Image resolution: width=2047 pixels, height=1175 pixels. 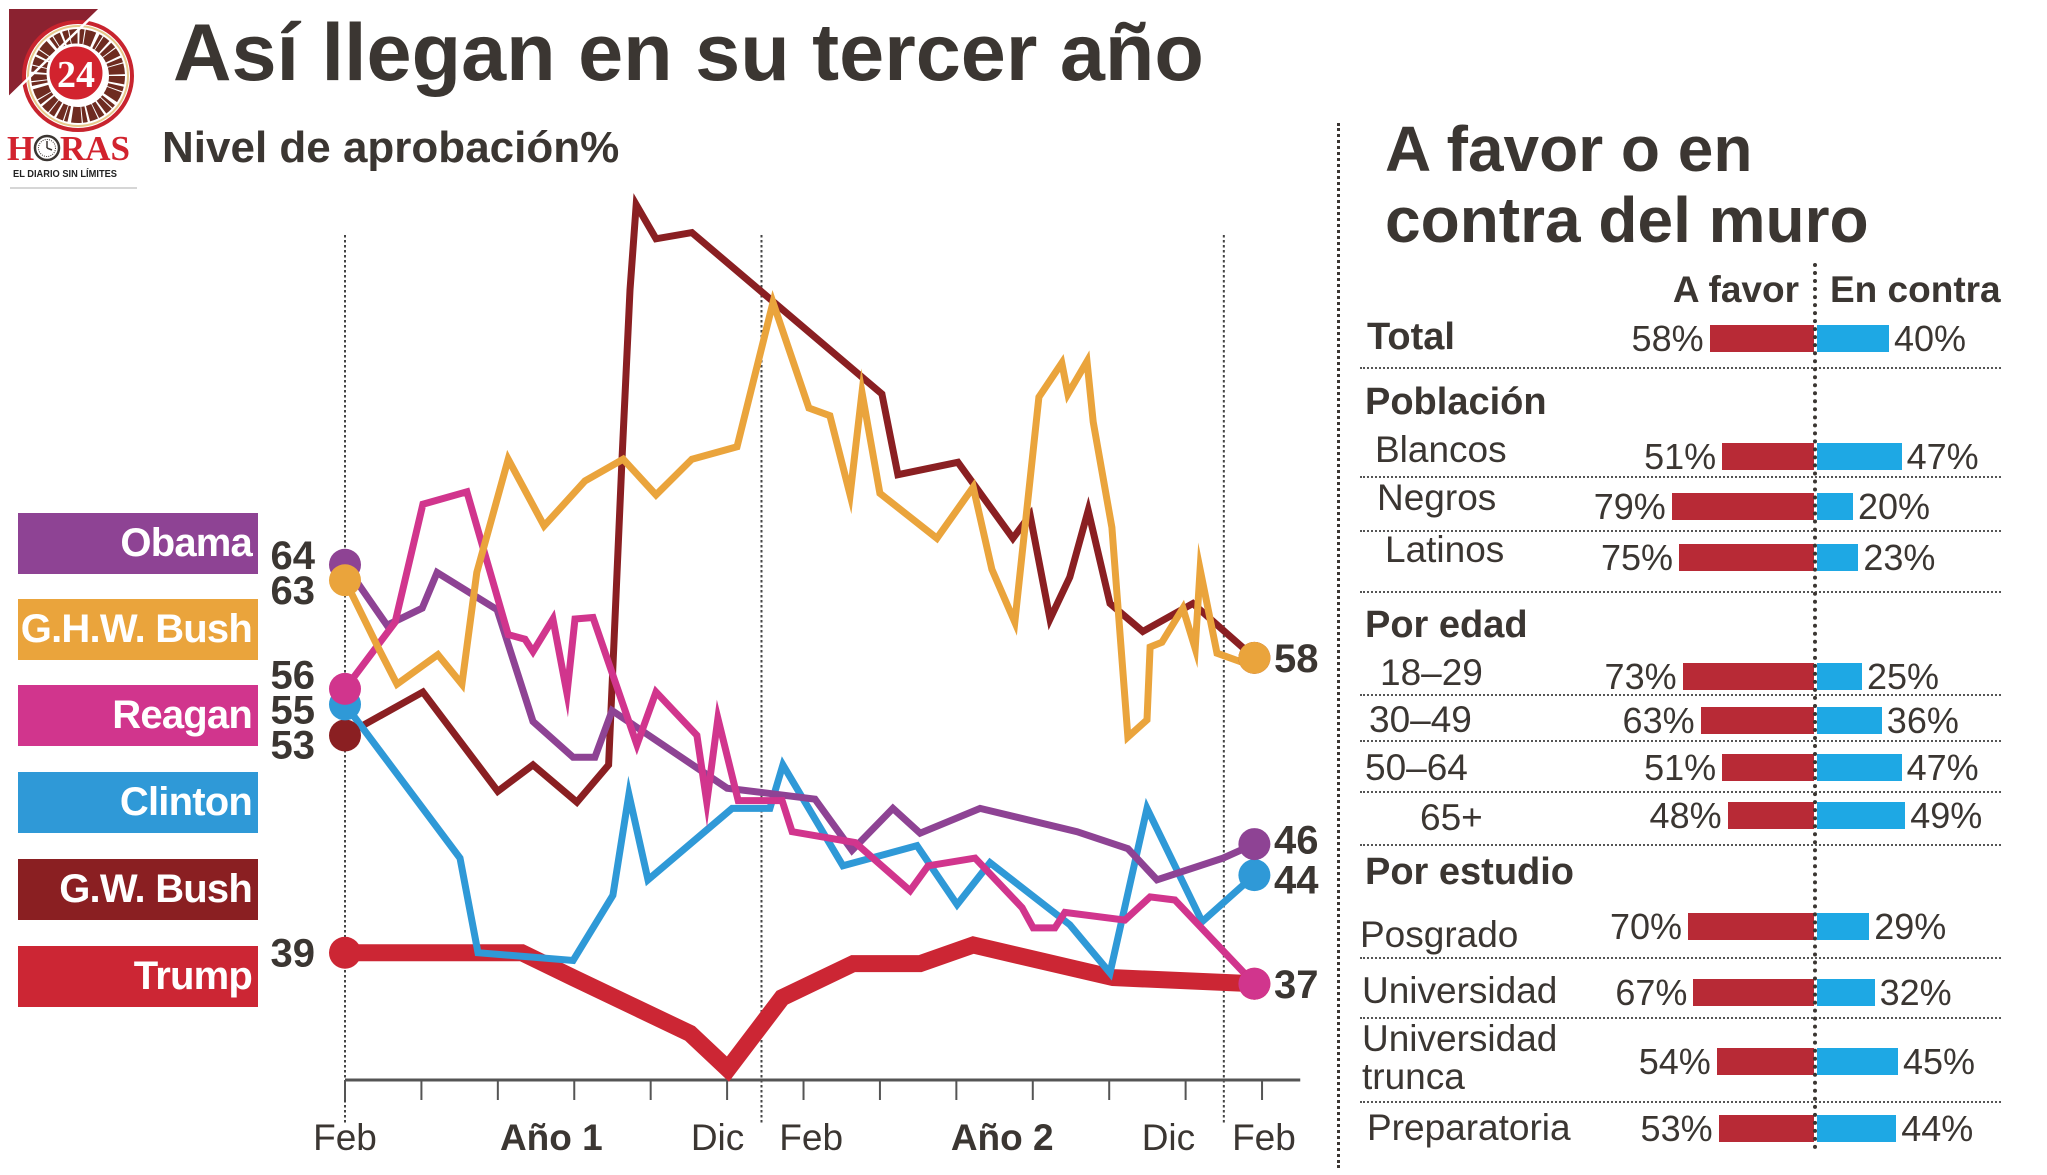 What do you see at coordinates (1441, 449) in the screenshot?
I see `row-label: Blancos` at bounding box center [1441, 449].